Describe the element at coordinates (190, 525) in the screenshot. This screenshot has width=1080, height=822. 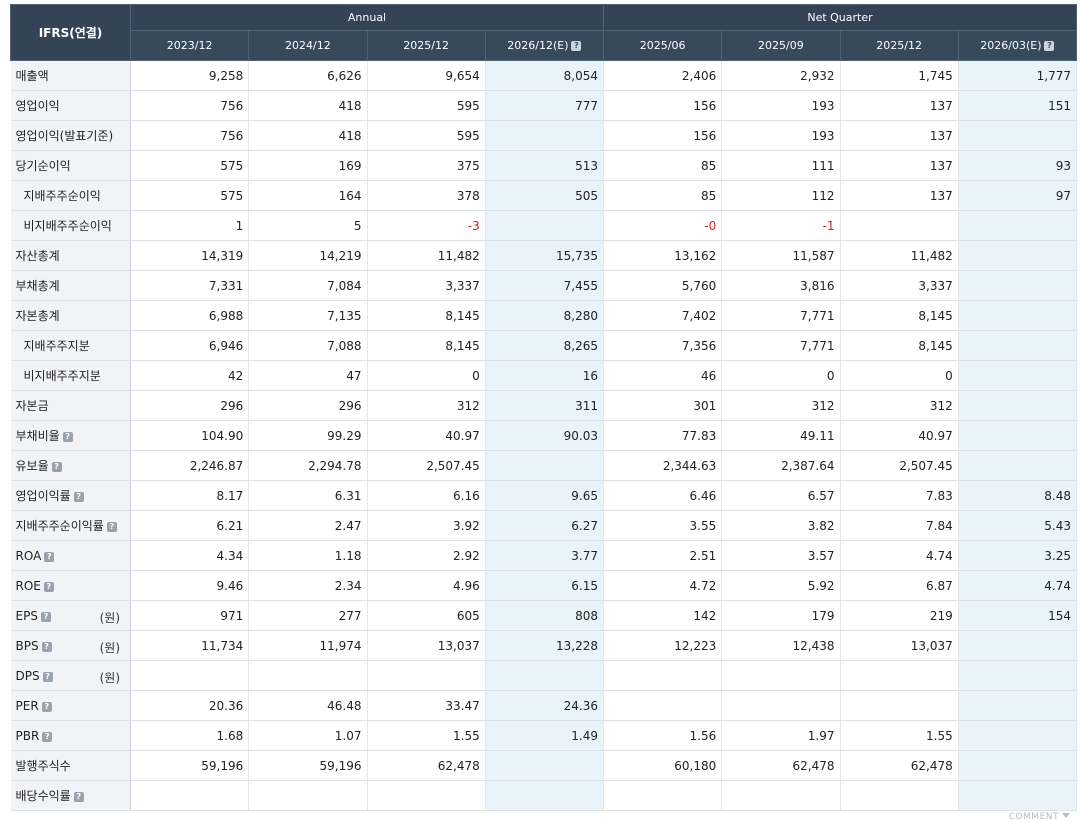
I see `table-cell: 6.21` at that location.